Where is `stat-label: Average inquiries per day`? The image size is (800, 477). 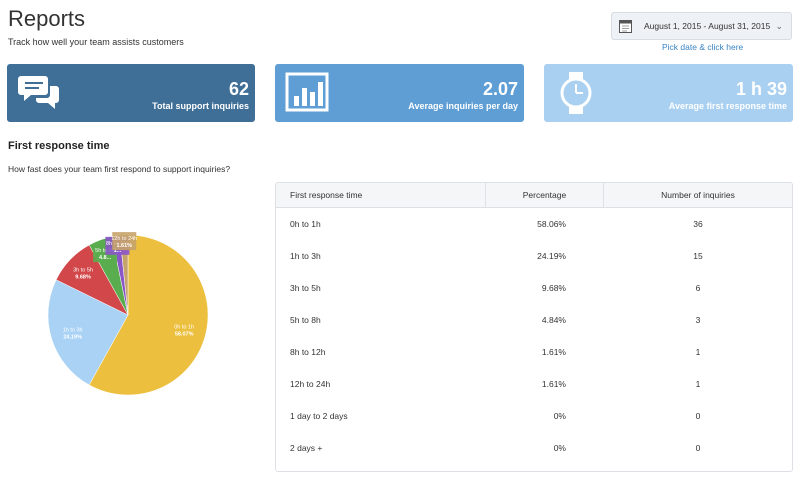 stat-label: Average inquiries per day is located at coordinates (463, 106).